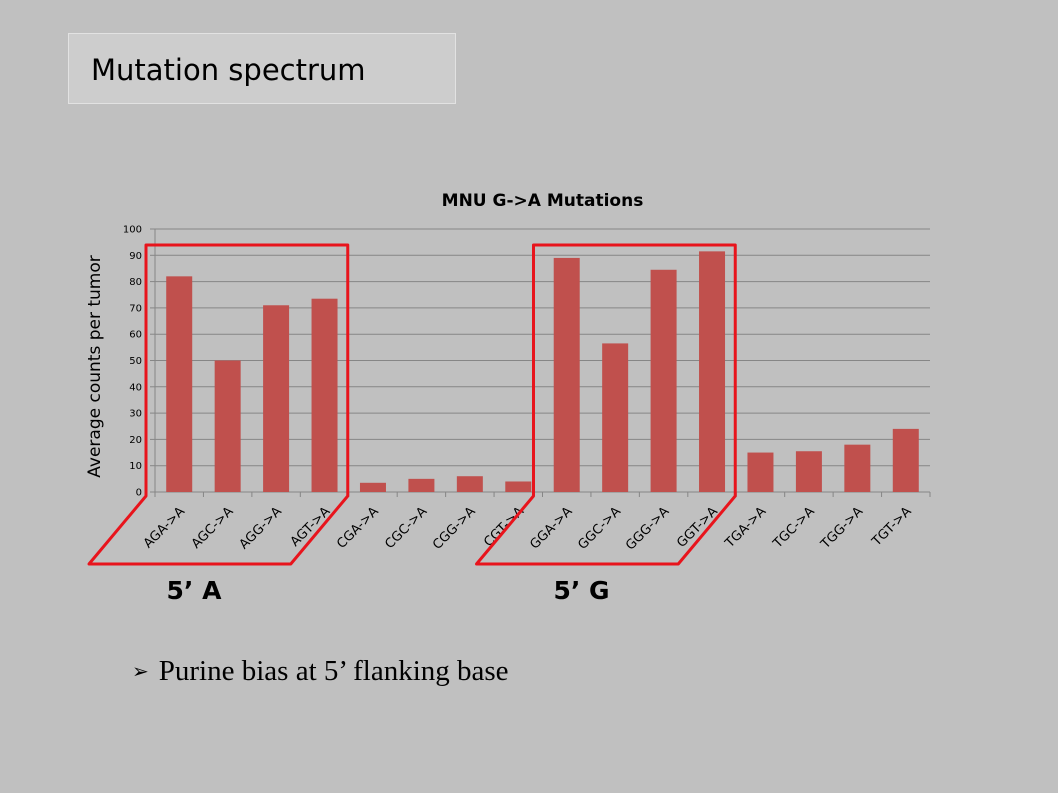 This screenshot has width=1058, height=793. I want to click on x-tick-label: AGG->A, so click(261, 528).